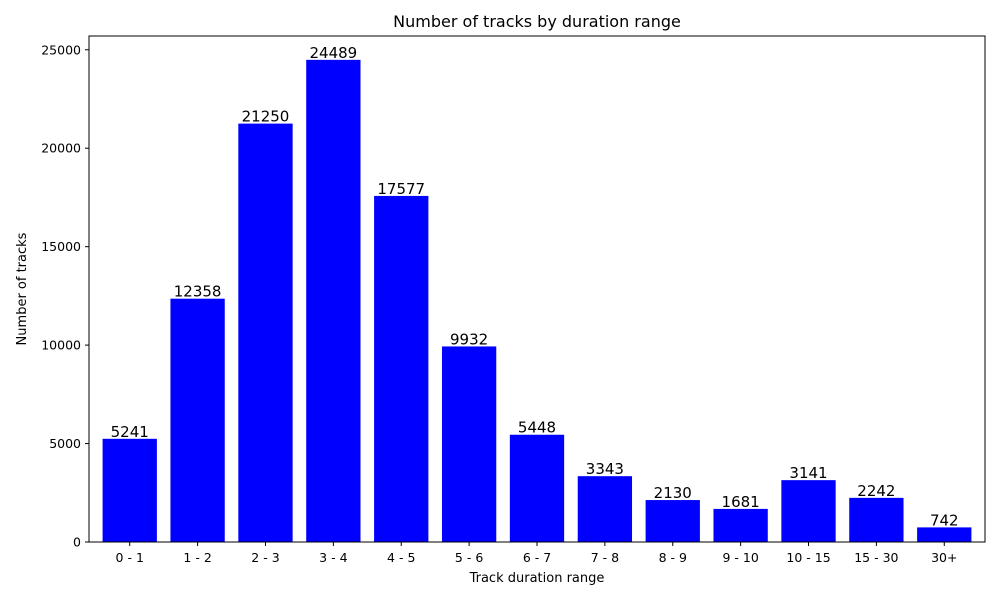 This screenshot has height=600, width=1000. I want to click on x-tick-label: 7 - 8, so click(605, 557).